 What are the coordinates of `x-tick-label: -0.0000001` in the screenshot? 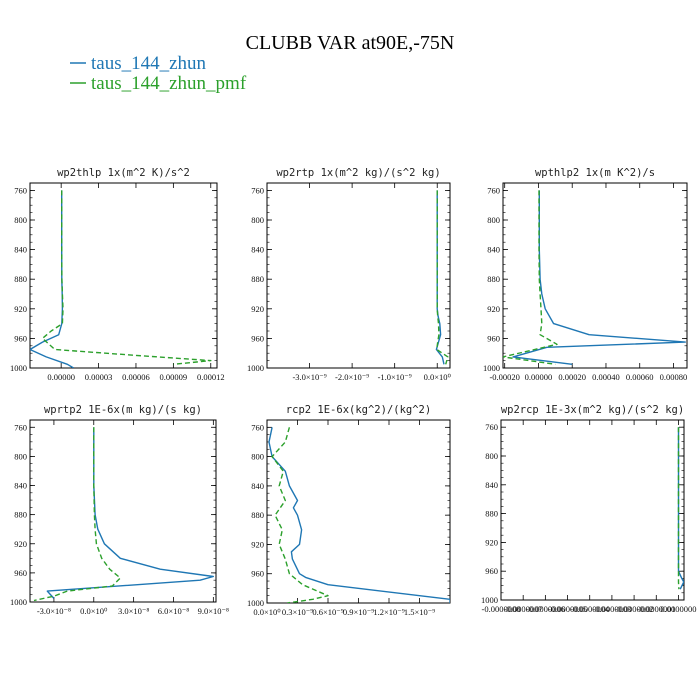 It's located at (656, 609).